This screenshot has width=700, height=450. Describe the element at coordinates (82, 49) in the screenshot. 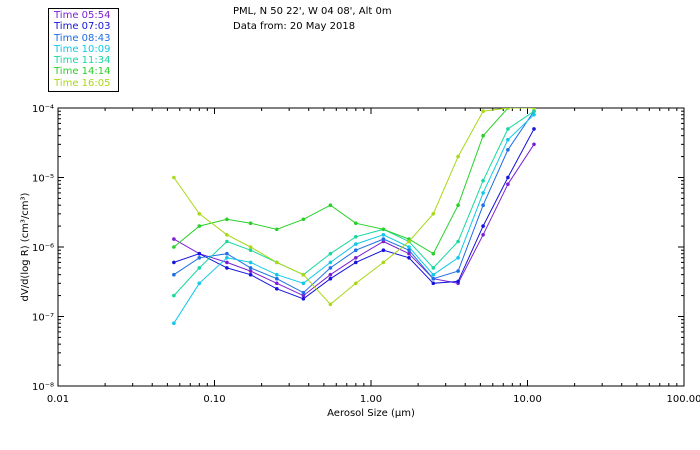

I see `legend-item: Time 10:09` at that location.